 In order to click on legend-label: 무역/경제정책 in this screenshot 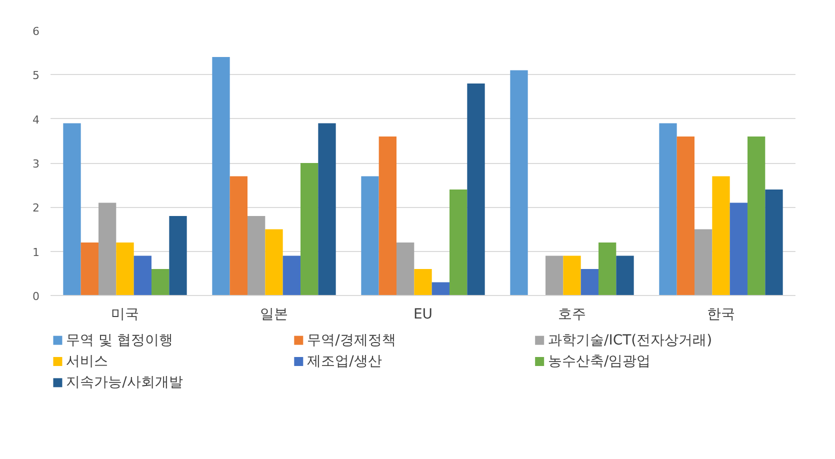, I will do `click(351, 340)`.